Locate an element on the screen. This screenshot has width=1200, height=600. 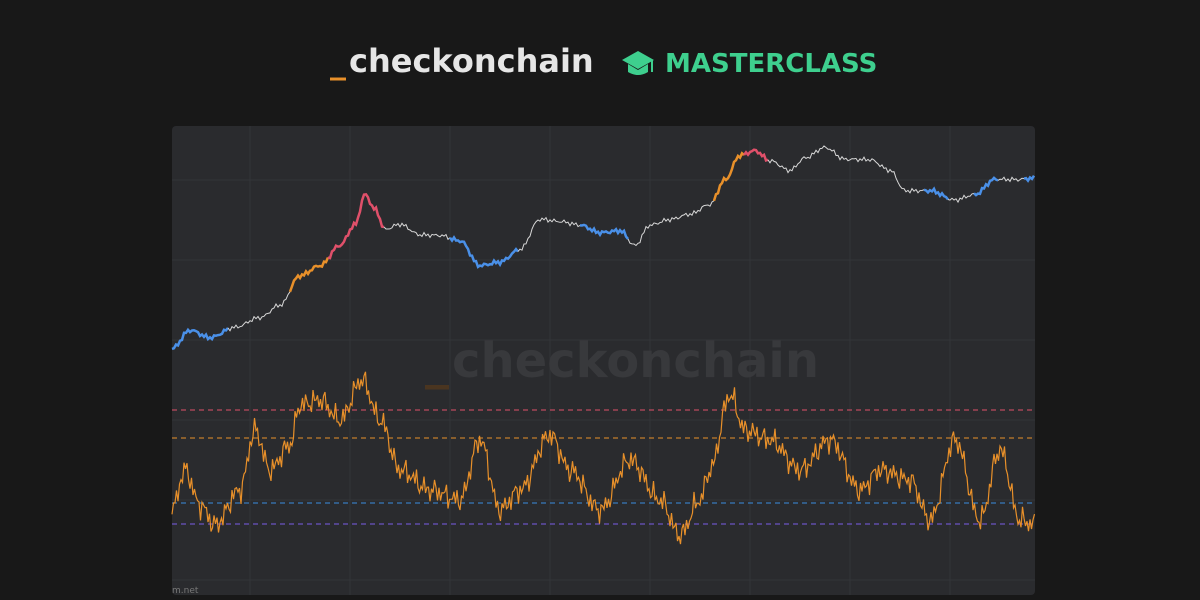
graduation-cap-icon is located at coordinates (638, 63).